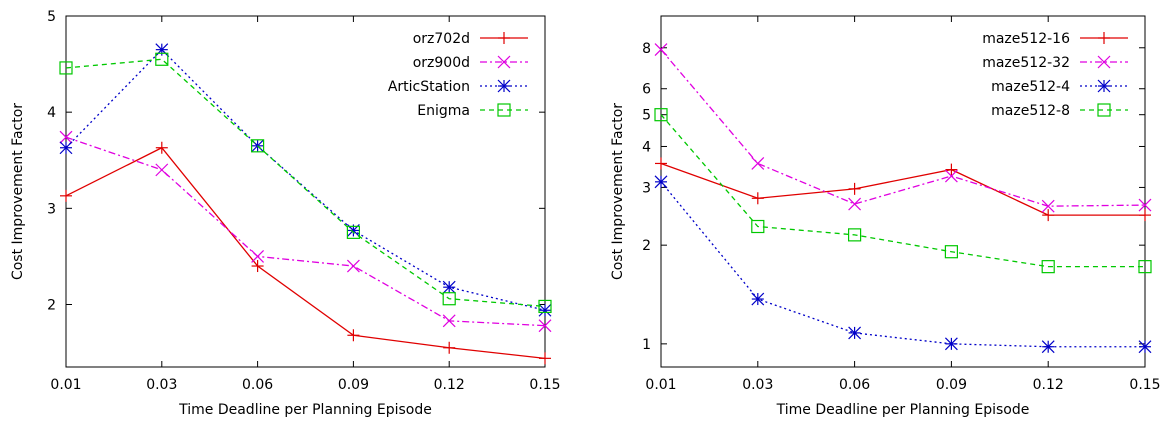  Describe the element at coordinates (646, 345) in the screenshot. I see `y-tick-label: 1` at that location.